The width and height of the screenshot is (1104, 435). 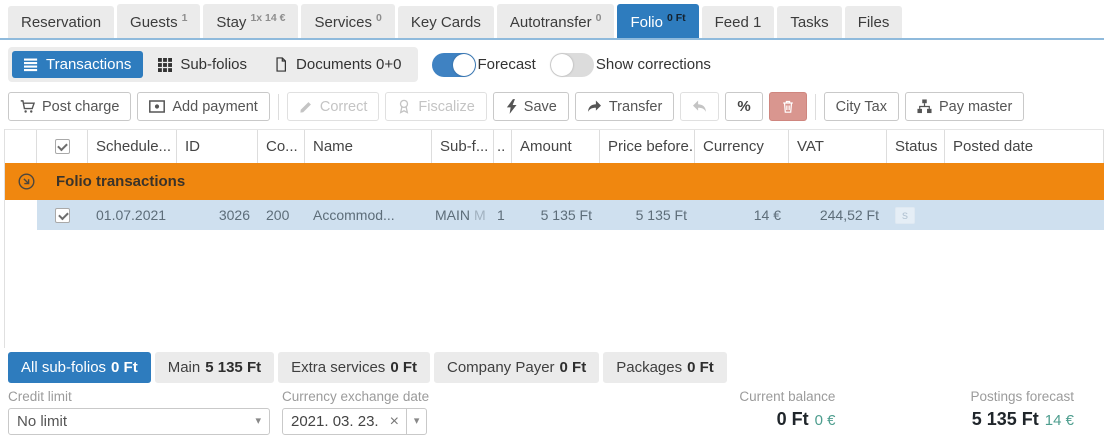 What do you see at coordinates (21, 215) in the screenshot?
I see `row-indicator-cell` at bounding box center [21, 215].